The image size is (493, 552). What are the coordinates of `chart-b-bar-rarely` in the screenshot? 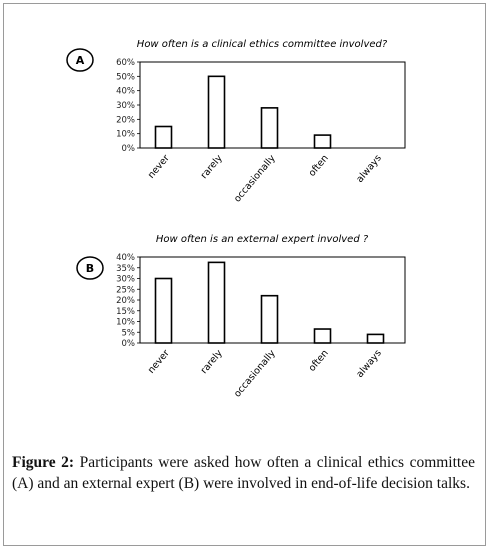 It's located at (216, 302).